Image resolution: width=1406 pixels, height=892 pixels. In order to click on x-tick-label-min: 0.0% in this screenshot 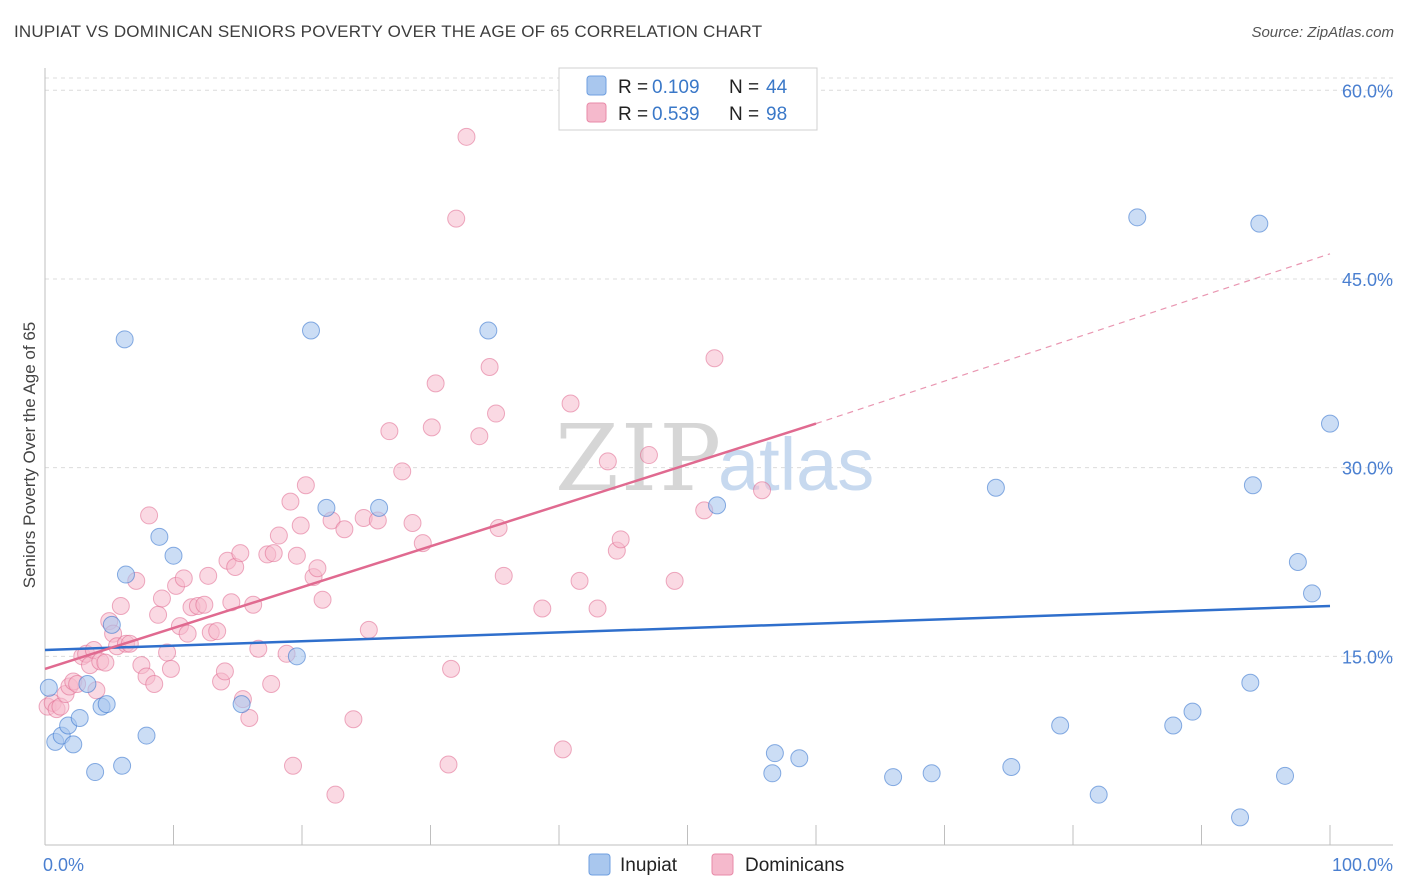, I will do `click(63, 865)`.